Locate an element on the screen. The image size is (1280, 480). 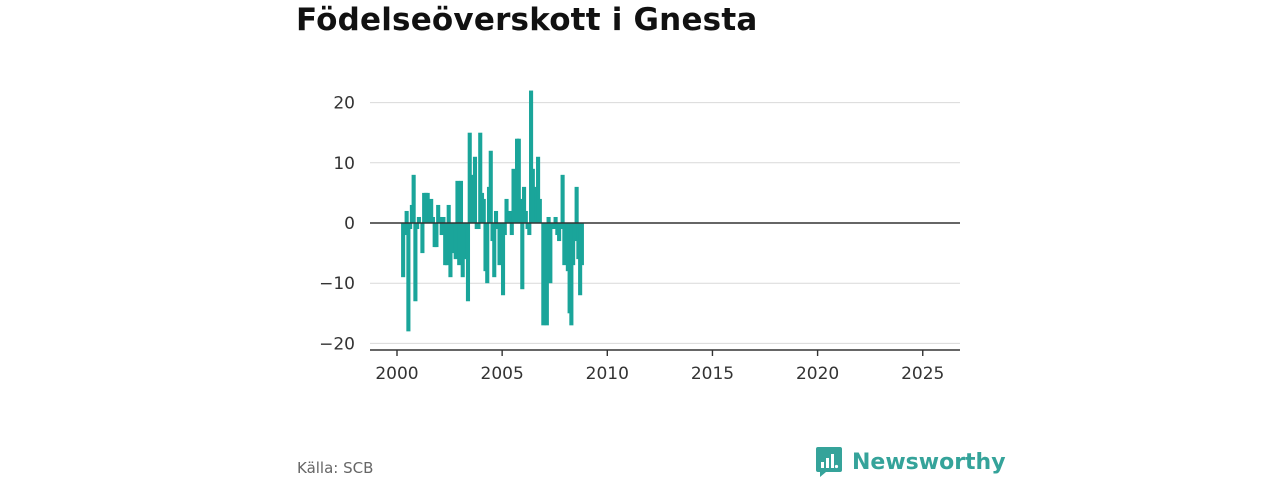
x-tick-label: 2025 is located at coordinates (922, 374).